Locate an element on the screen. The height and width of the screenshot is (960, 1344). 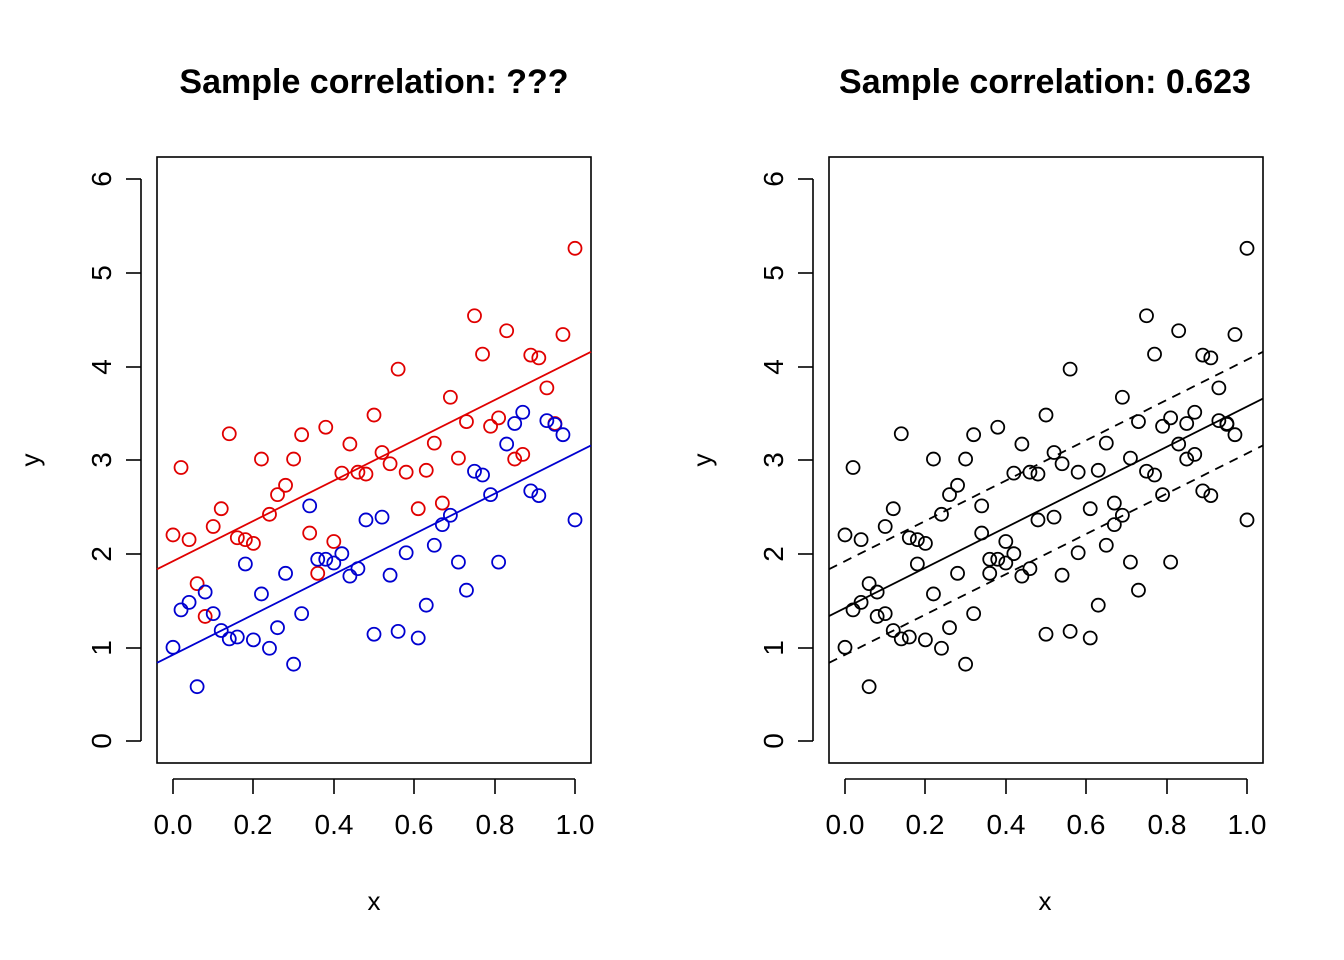
dashed-regression-line is located at coordinates (1046, 554).